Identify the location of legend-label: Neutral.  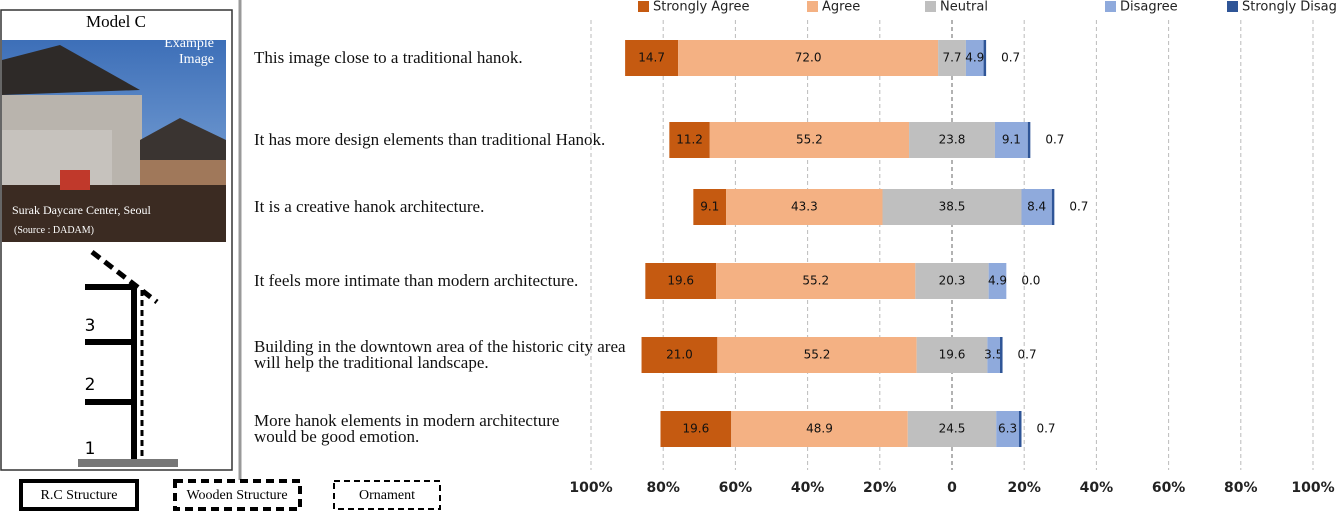
(964, 7).